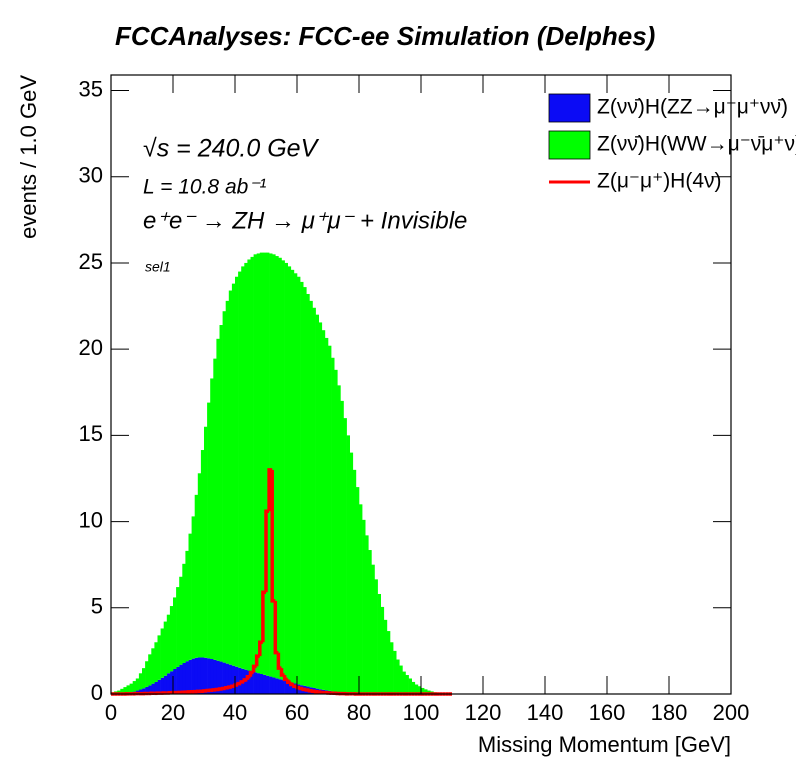 This screenshot has width=796, height=772. Describe the element at coordinates (91, 519) in the screenshot. I see `y-tick-label: 10` at that location.